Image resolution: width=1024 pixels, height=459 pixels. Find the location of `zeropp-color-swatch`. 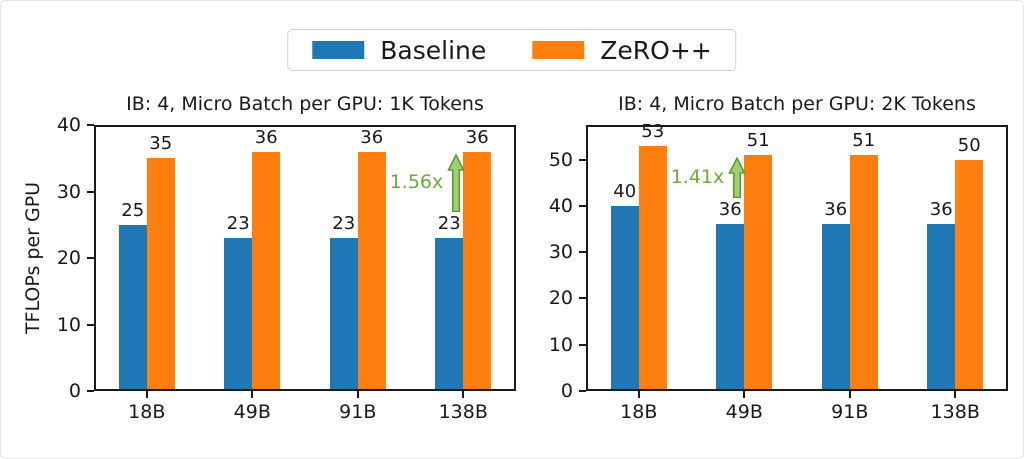

zeropp-color-swatch is located at coordinates (558, 50).